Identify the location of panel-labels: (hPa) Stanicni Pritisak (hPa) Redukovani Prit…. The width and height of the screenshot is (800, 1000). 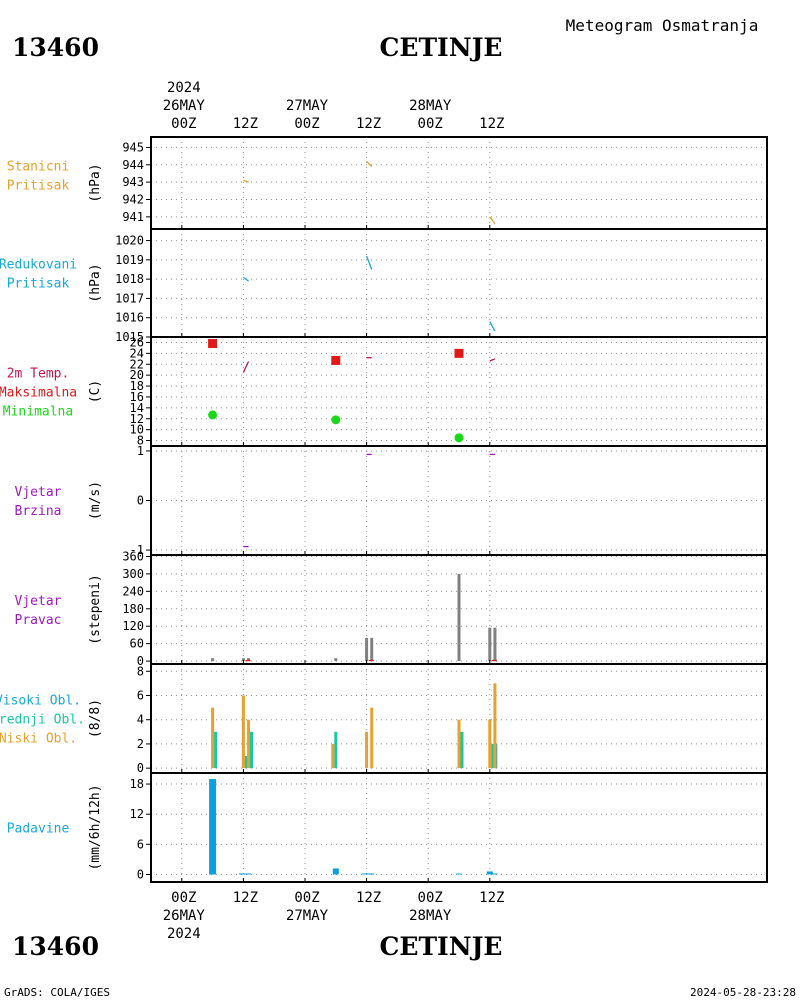
(51, 515).